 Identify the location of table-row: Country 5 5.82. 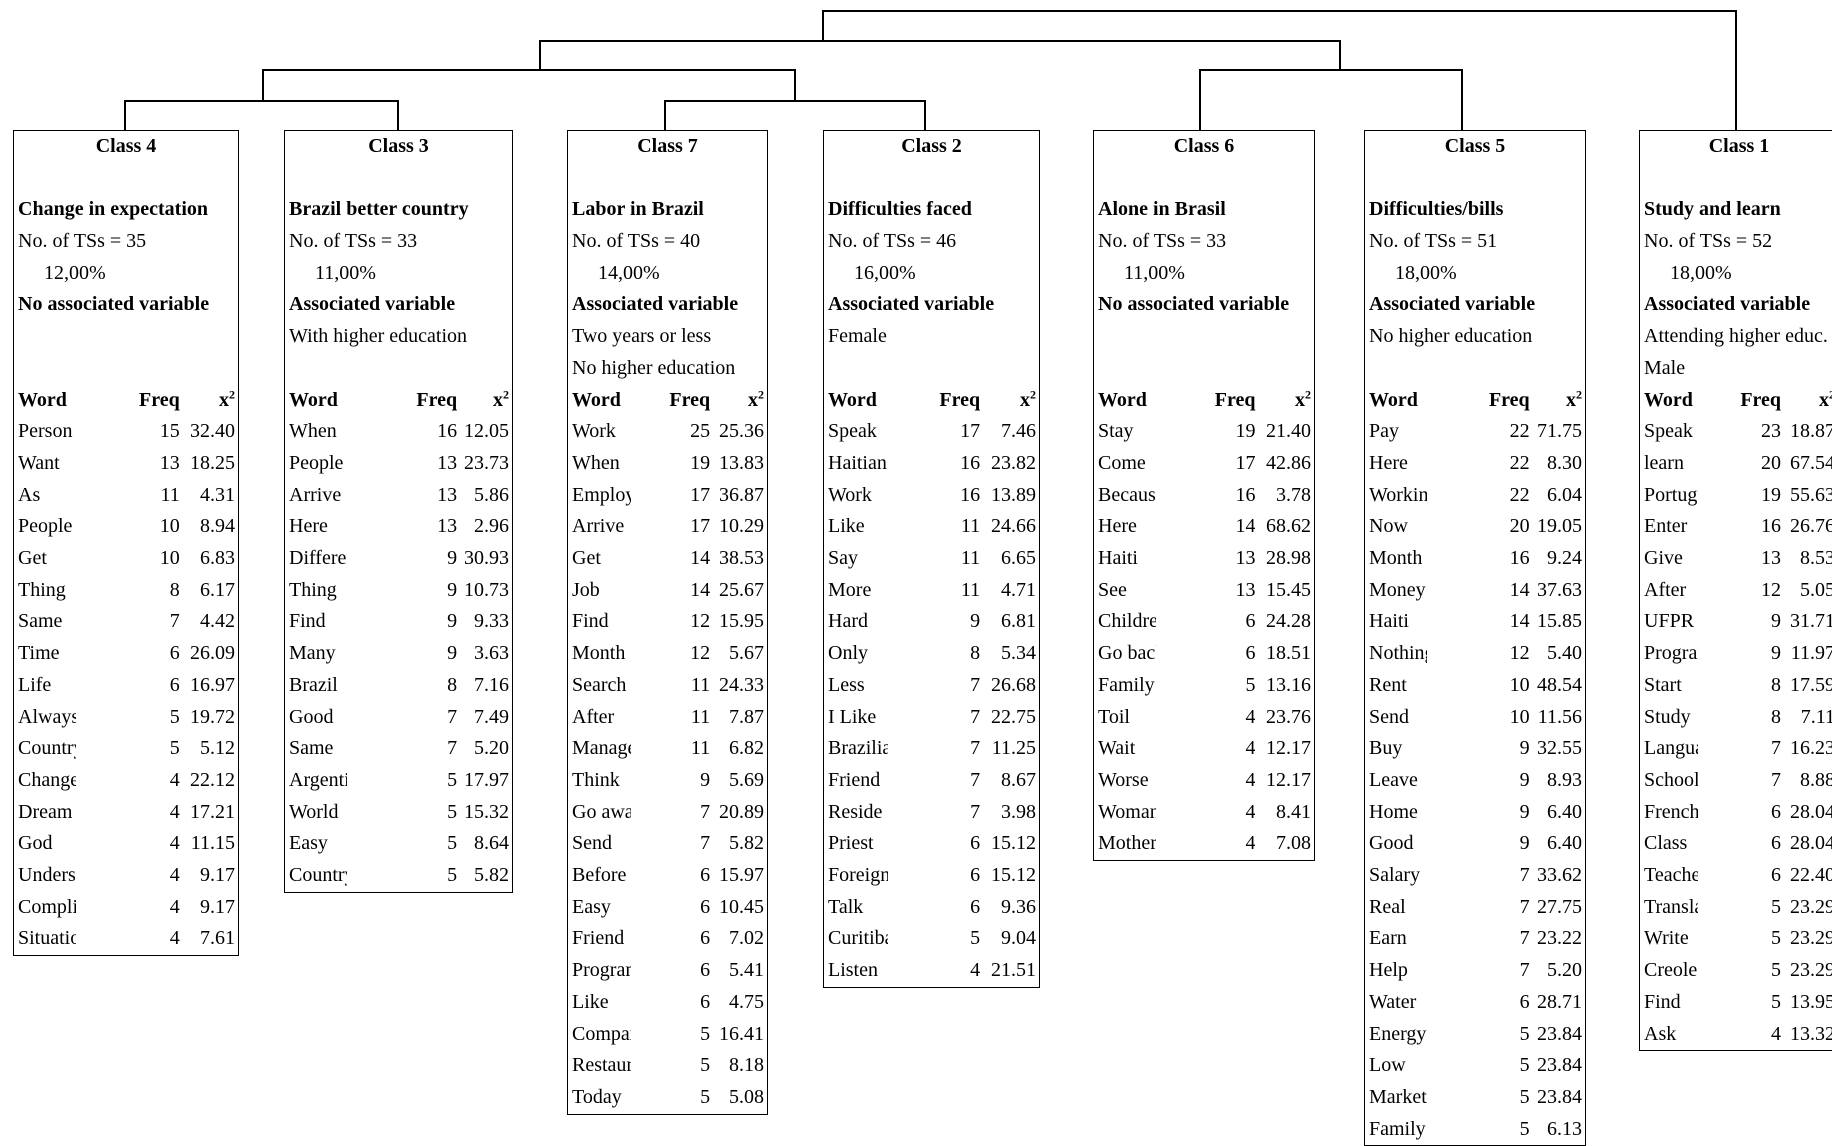
(398, 876).